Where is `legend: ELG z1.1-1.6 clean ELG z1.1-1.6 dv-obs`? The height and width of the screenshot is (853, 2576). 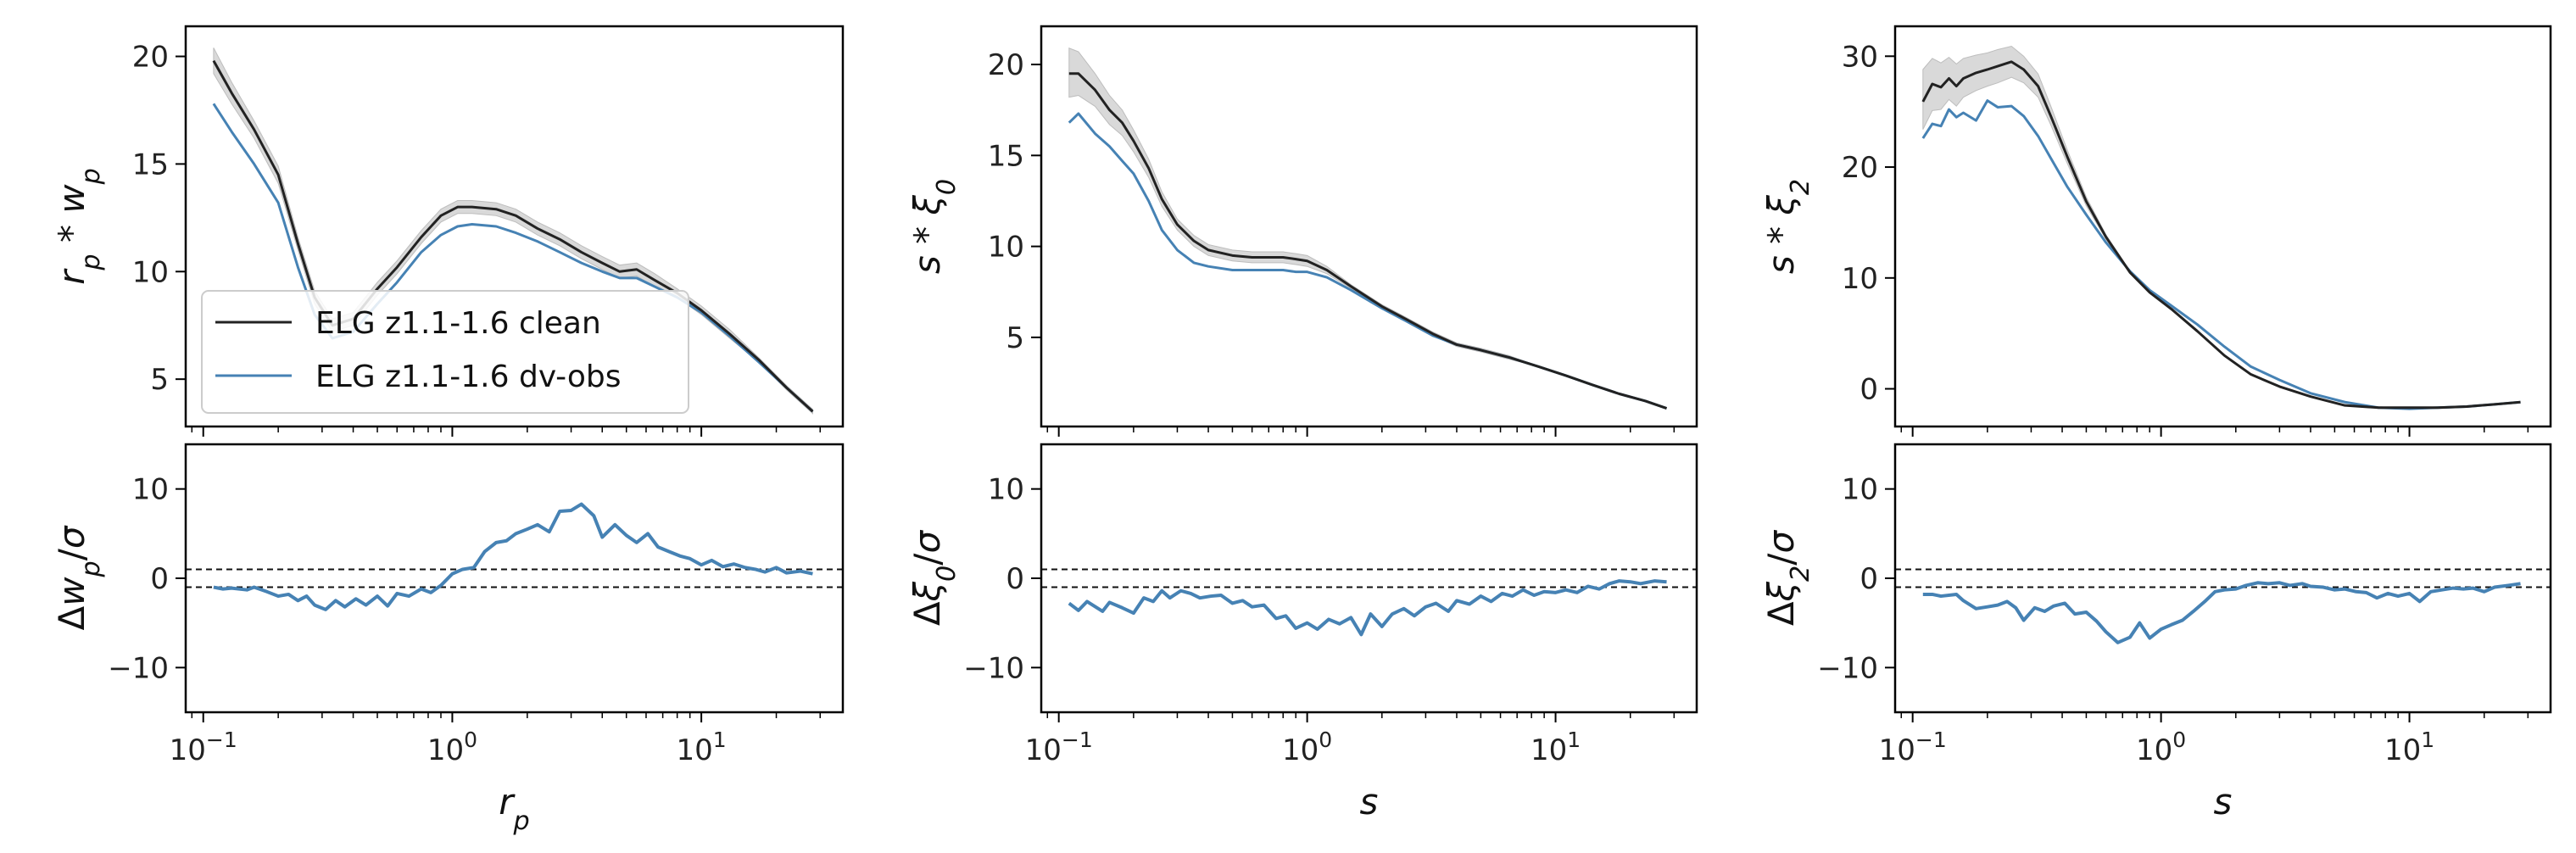 legend: ELG z1.1-1.6 clean ELG z1.1-1.6 dv-obs is located at coordinates (445, 352).